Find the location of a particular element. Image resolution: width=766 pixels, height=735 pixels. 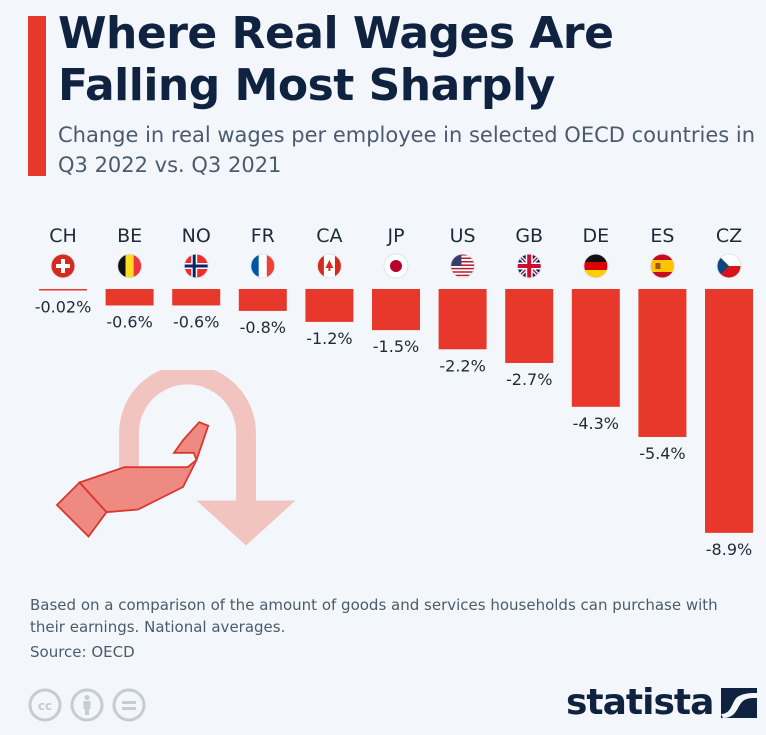

data-label: -2.2% is located at coordinates (462, 365).